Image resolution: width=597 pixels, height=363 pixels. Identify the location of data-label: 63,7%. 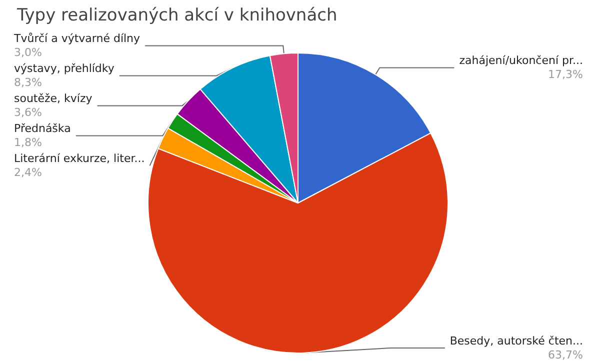
(565, 355).